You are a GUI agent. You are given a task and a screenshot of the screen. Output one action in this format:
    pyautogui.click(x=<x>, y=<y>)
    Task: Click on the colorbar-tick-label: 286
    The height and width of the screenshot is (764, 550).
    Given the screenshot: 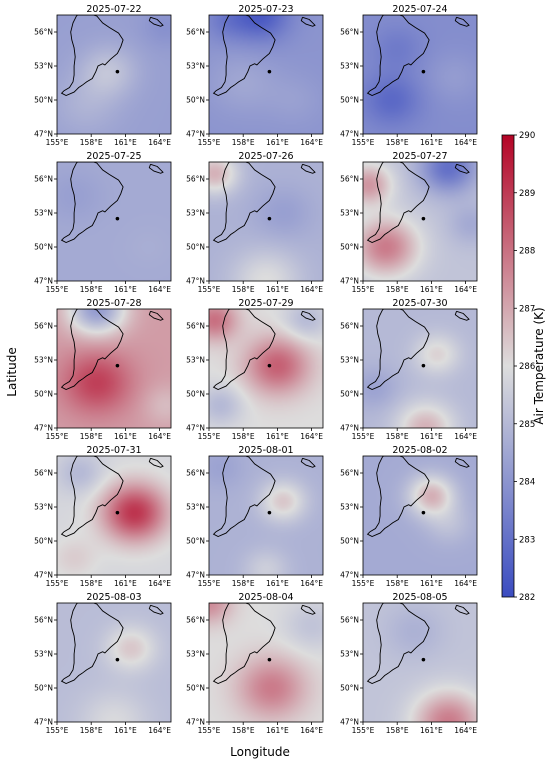 What is the action you would take?
    pyautogui.click(x=527, y=367)
    